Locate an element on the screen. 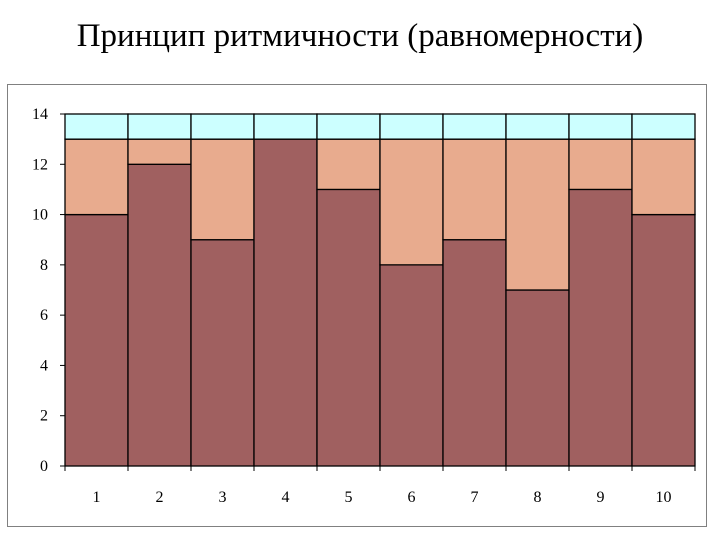  y-tick-label-0: 0 is located at coordinates (44, 466).